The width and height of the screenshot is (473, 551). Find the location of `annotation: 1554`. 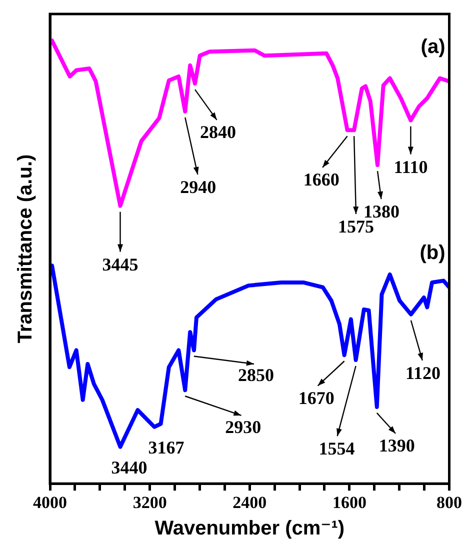

annotation: 1554 is located at coordinates (336, 448).